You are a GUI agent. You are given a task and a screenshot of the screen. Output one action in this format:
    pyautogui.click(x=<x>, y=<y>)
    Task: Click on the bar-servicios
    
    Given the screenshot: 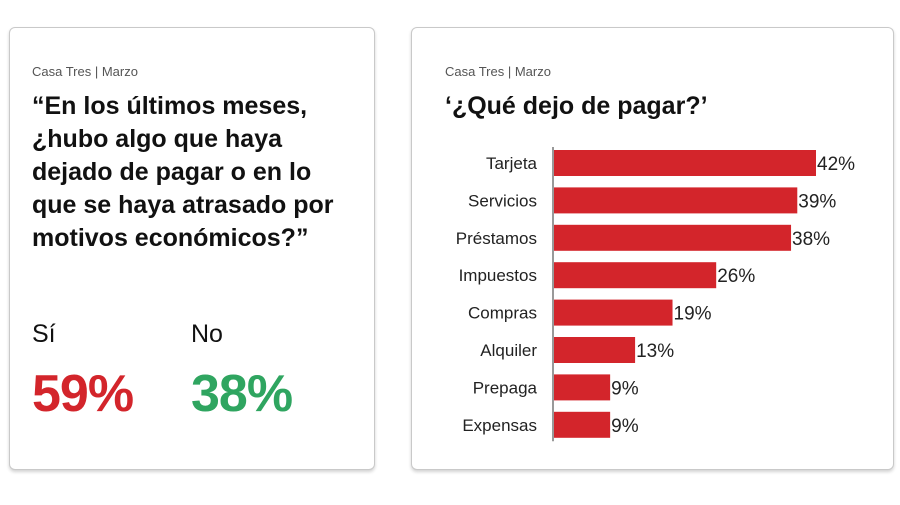 What is the action you would take?
    pyautogui.click(x=676, y=200)
    